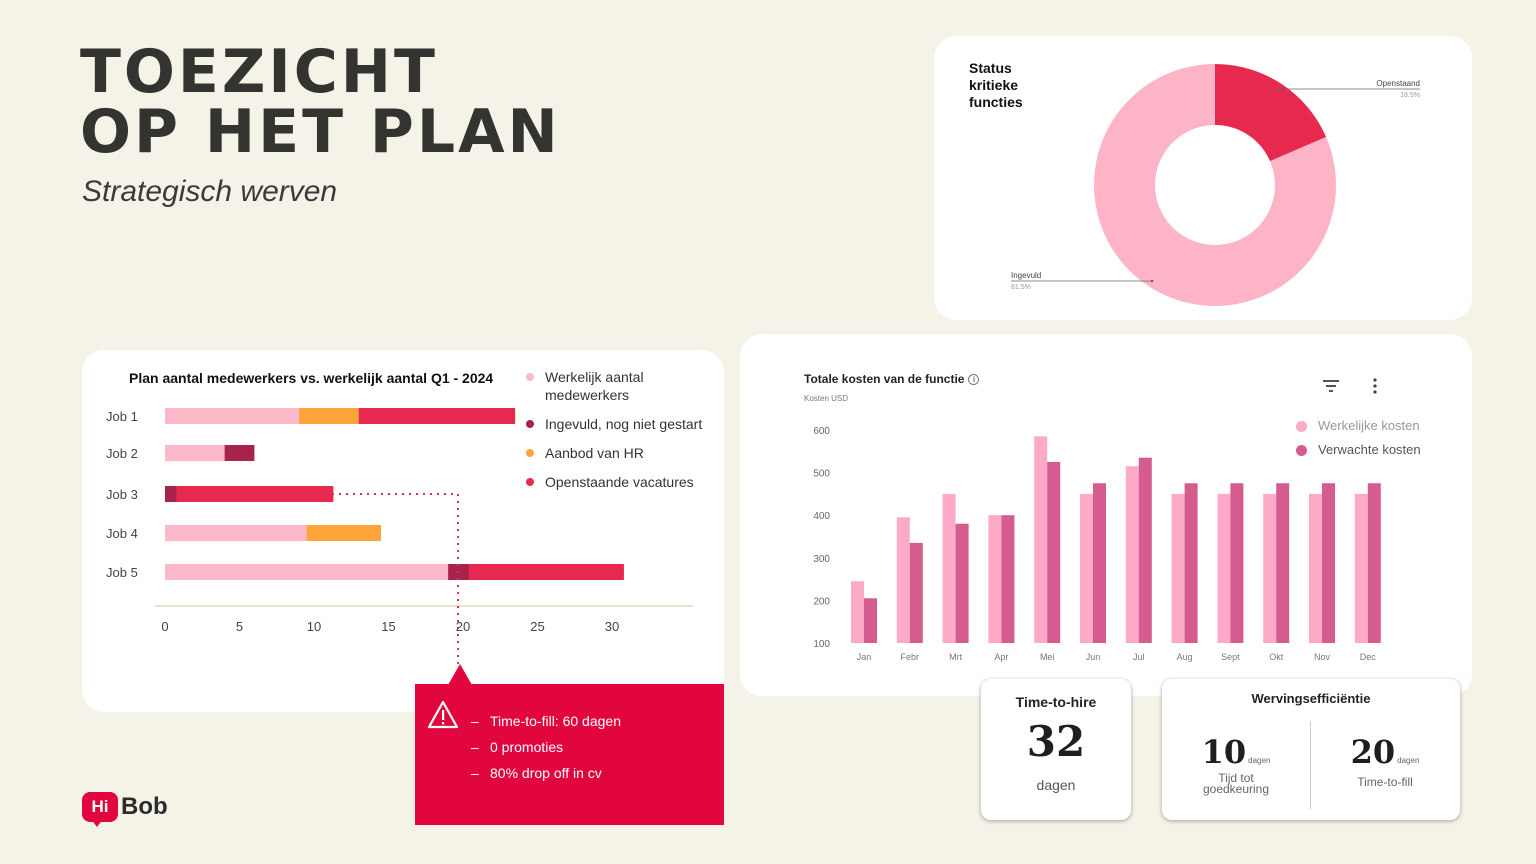 This screenshot has height=864, width=1536. Describe the element at coordinates (1139, 657) in the screenshot. I see `x-tick-label: Jul` at that location.